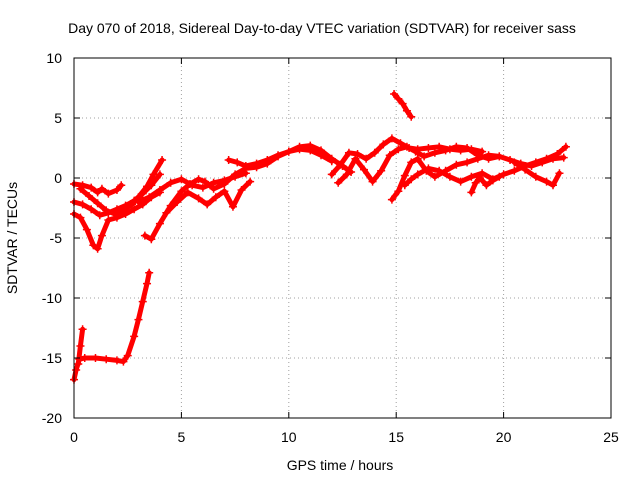 The height and width of the screenshot is (480, 640). I want to click on y-tick-label: -15, so click(52, 358).